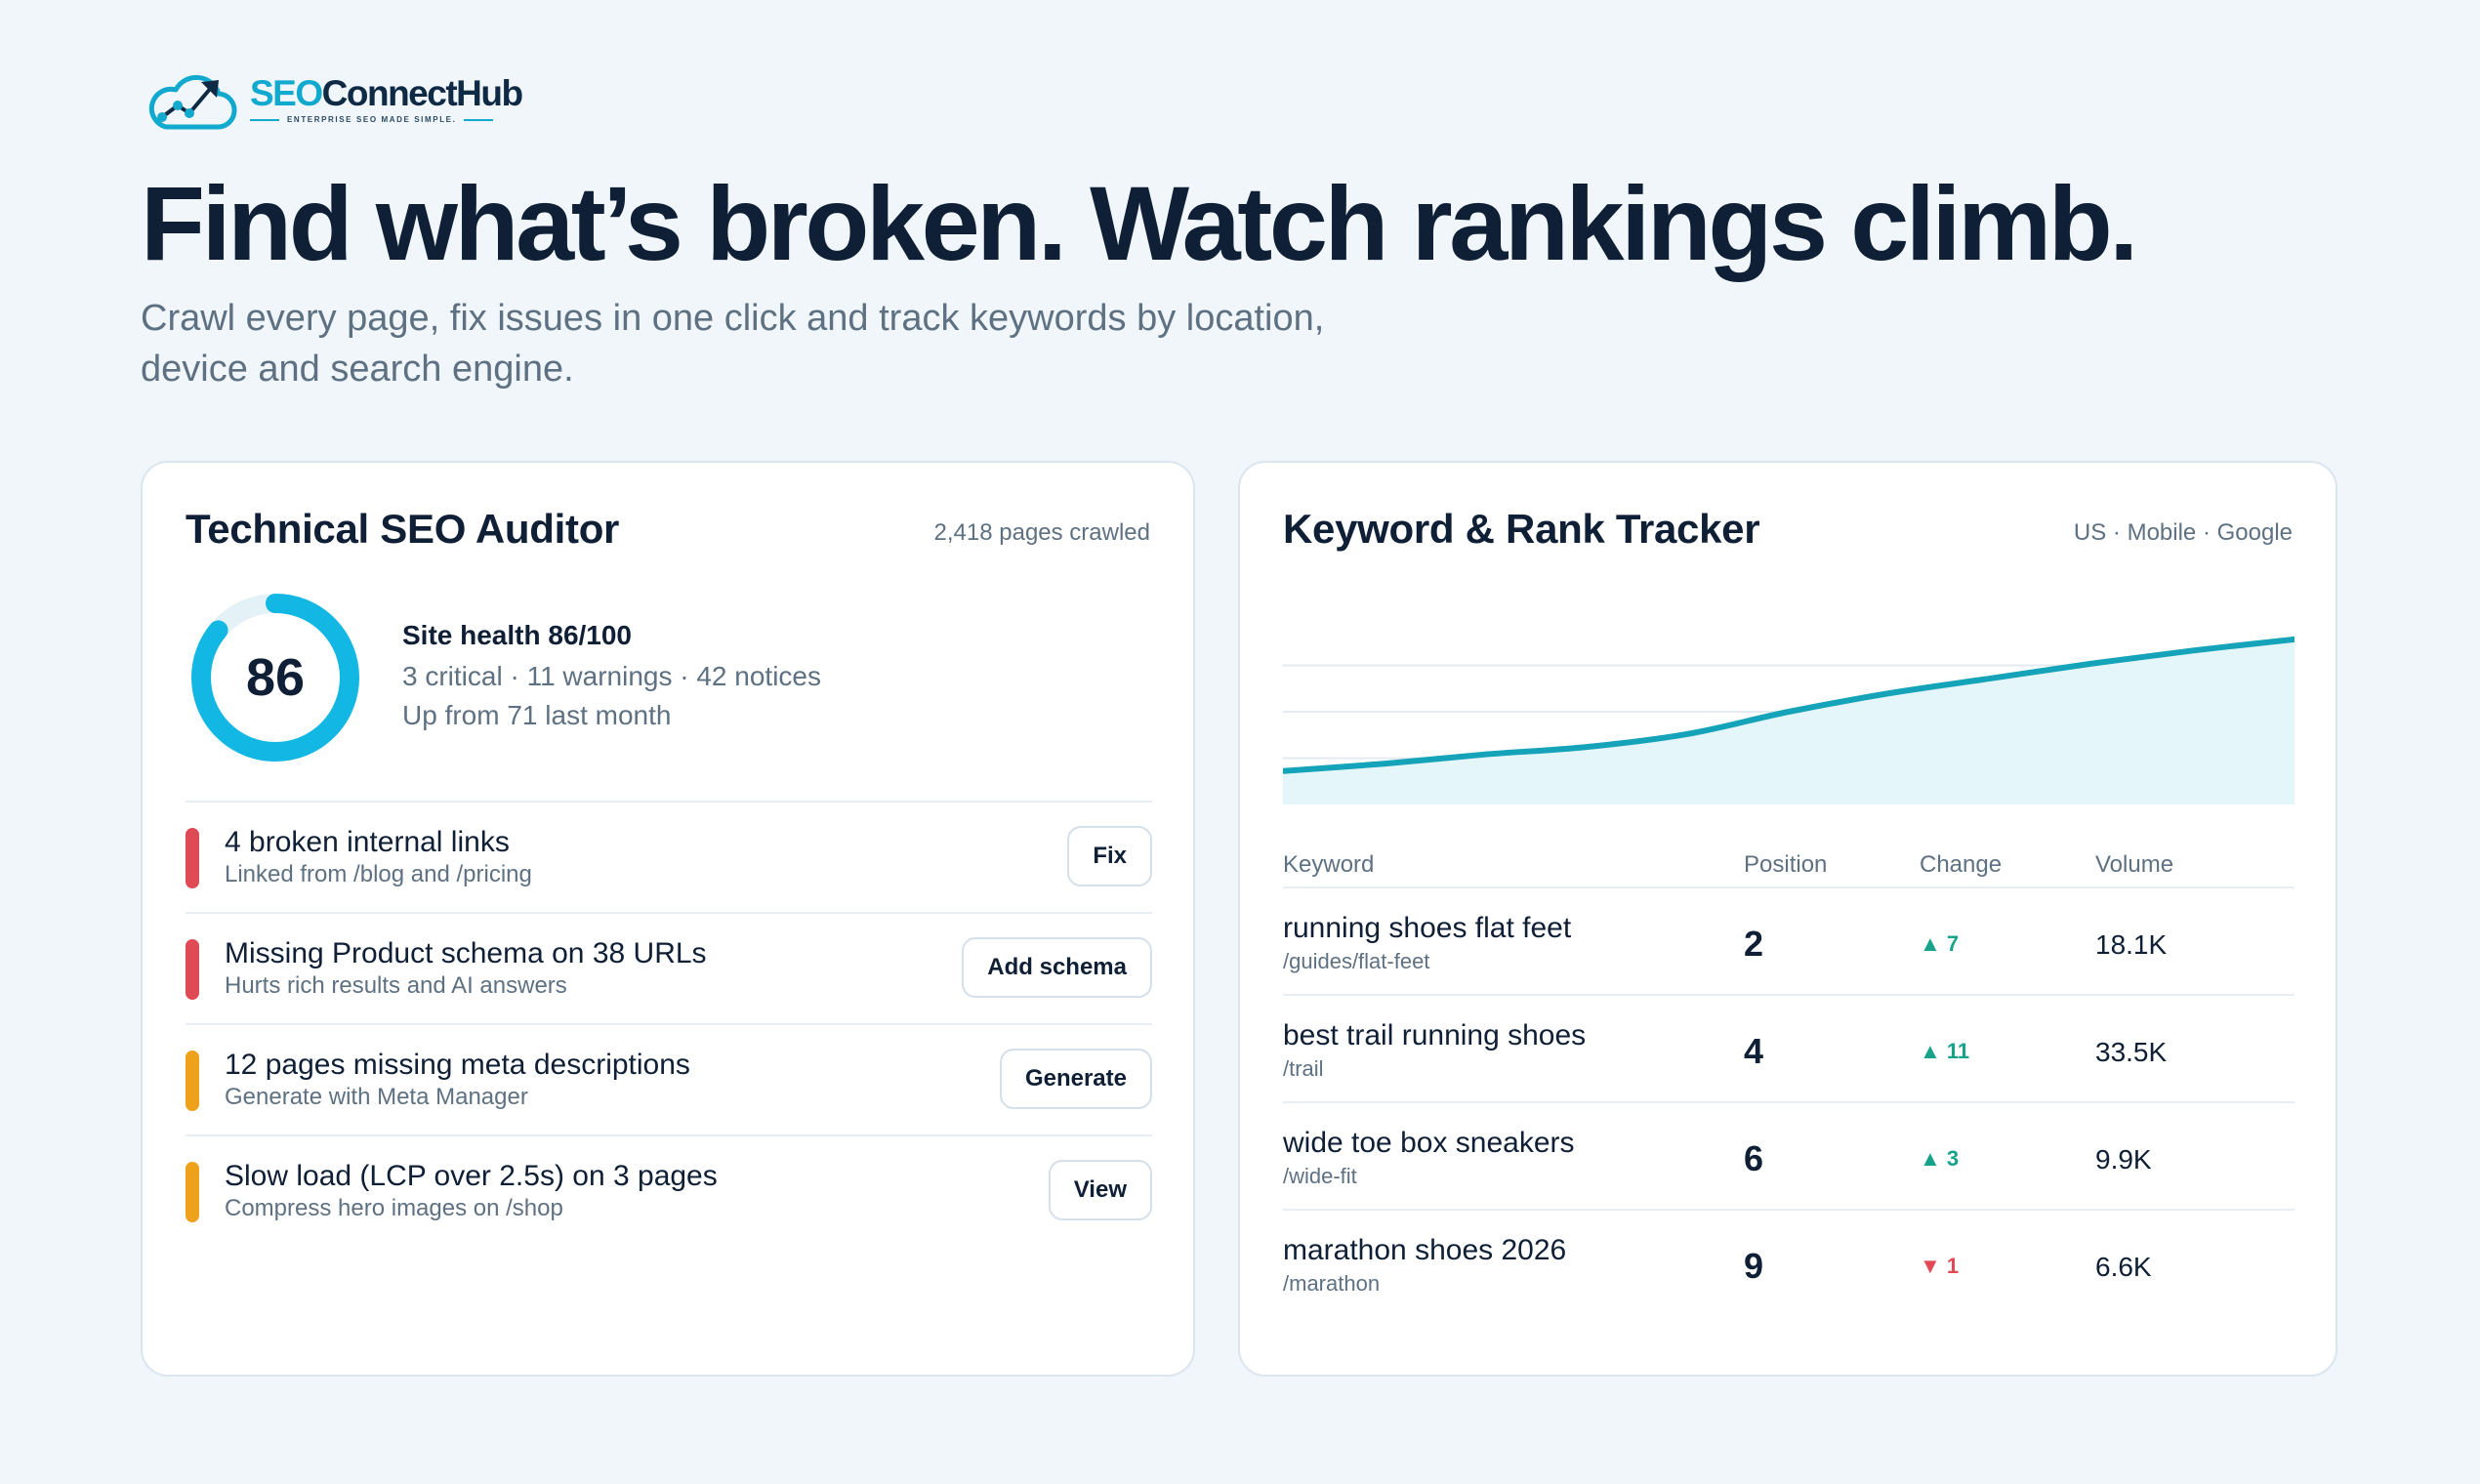 The width and height of the screenshot is (2480, 1484). I want to click on view-button: View, so click(1100, 1190).